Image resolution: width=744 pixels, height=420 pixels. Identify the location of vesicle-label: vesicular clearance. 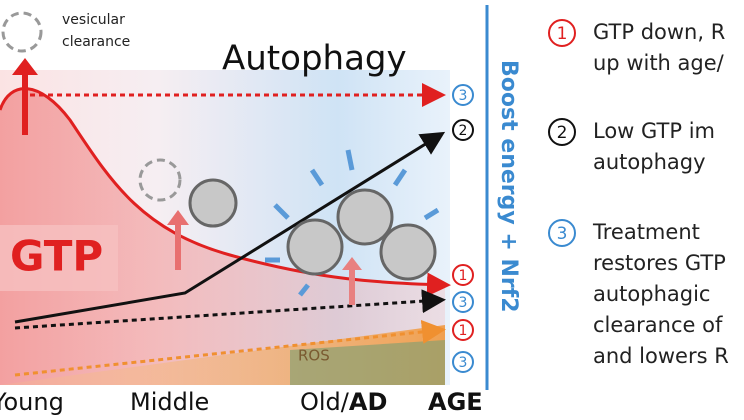
(96, 31).